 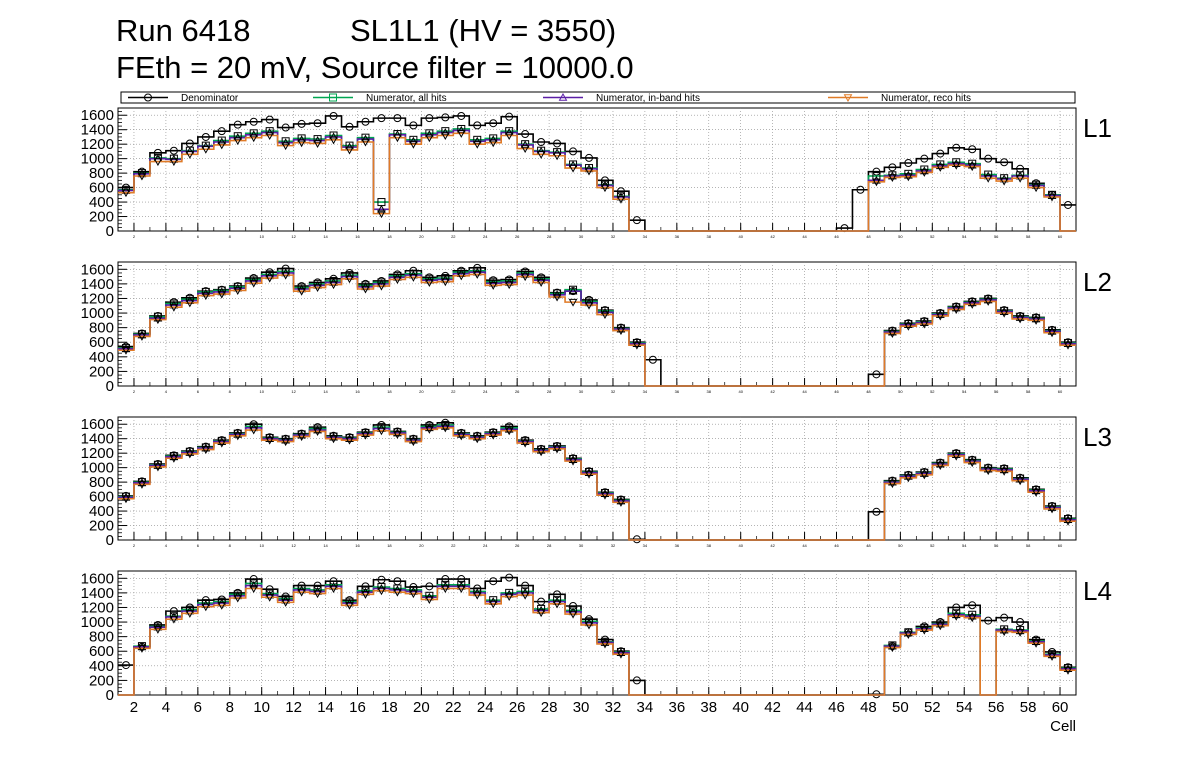 What do you see at coordinates (198, 236) in the screenshot?
I see `x-tick-label: 6` at bounding box center [198, 236].